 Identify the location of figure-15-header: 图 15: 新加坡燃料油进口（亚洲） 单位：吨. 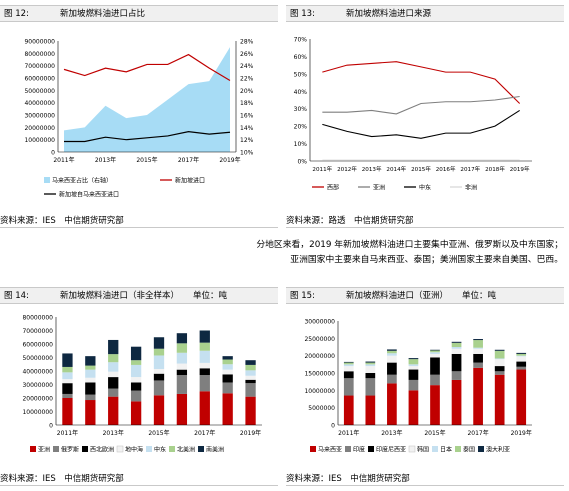
(425, 295).